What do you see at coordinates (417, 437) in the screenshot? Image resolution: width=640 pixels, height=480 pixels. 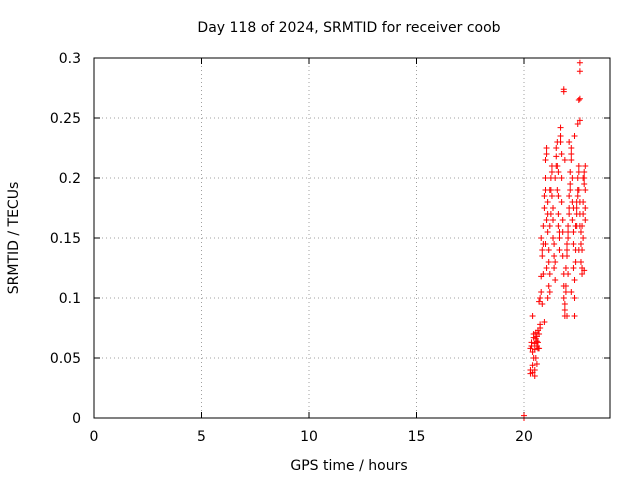 I see `x-tick-label: 15` at bounding box center [417, 437].